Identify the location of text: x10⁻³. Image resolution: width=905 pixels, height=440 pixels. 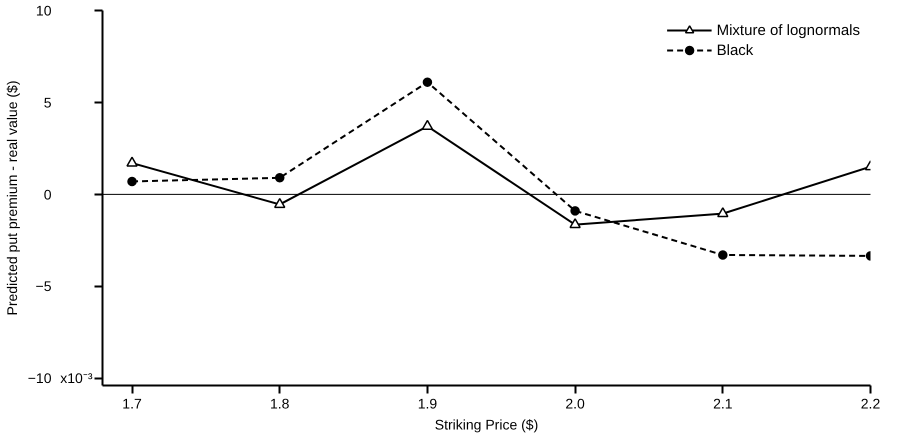
(76, 378).